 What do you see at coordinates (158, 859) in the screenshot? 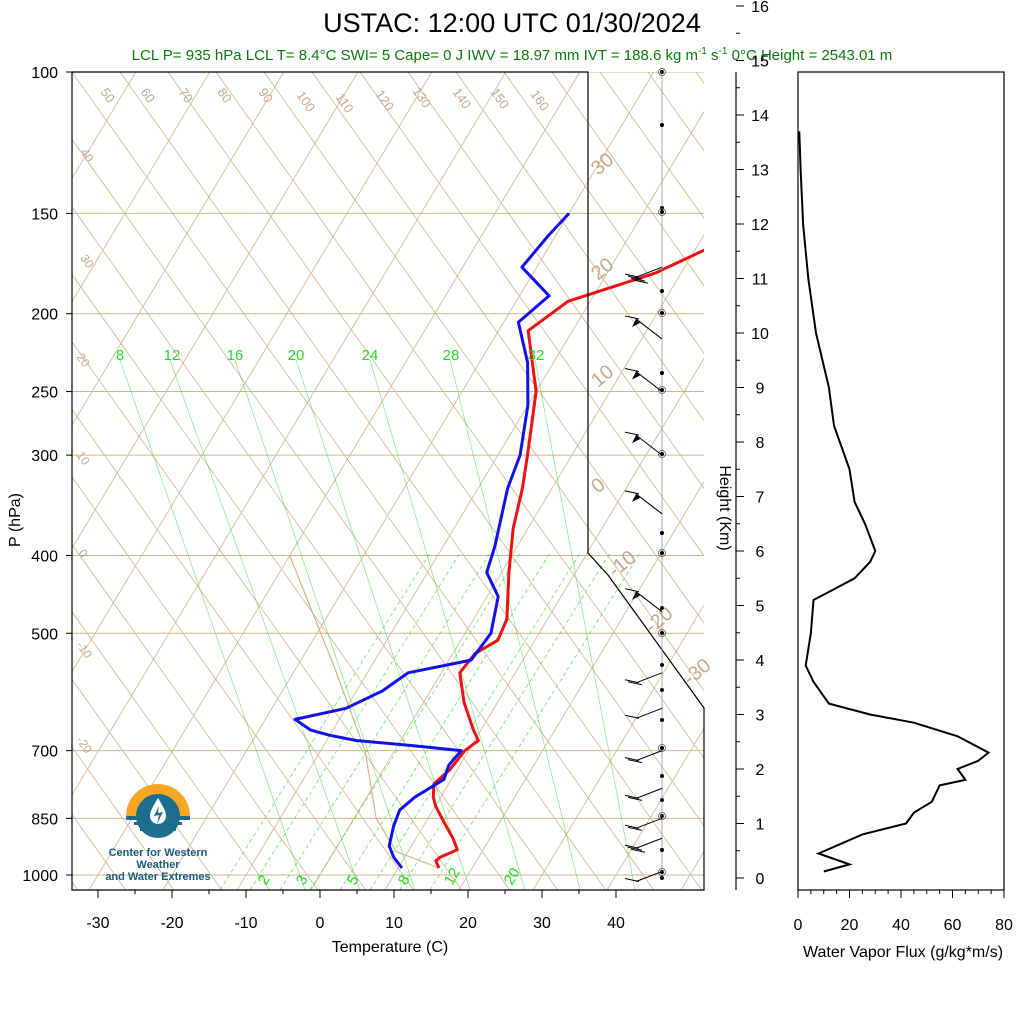
I see `logo-line1: Center for Western Weather` at bounding box center [158, 859].